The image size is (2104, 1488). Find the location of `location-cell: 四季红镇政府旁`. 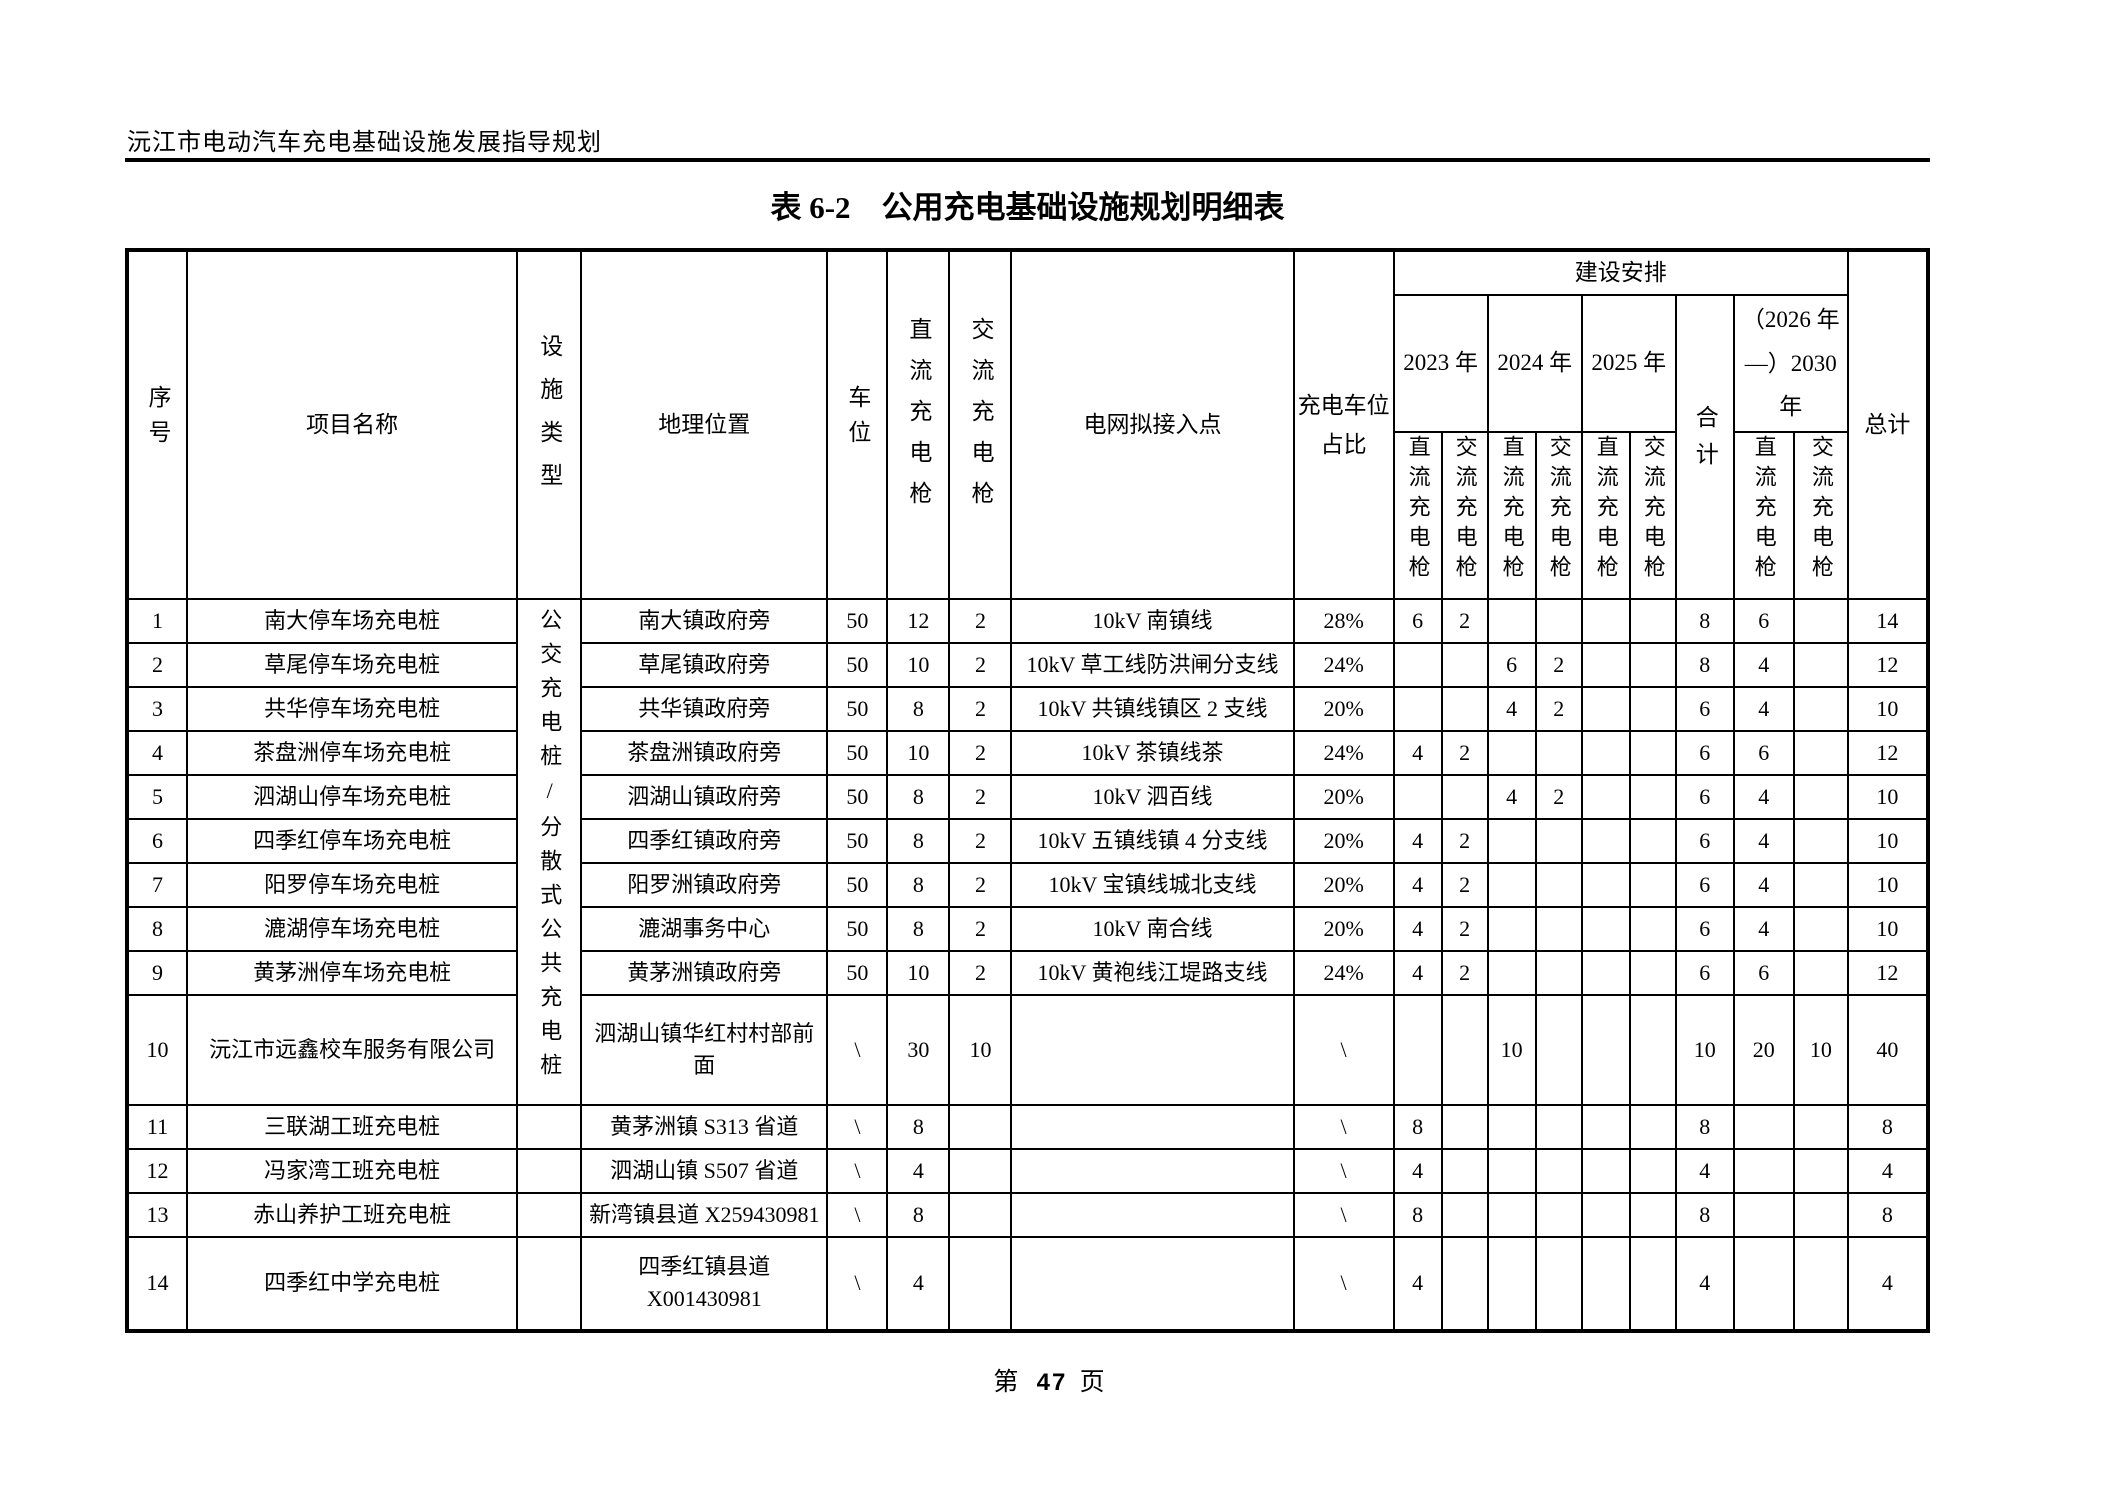

location-cell: 四季红镇政府旁 is located at coordinates (704, 840).